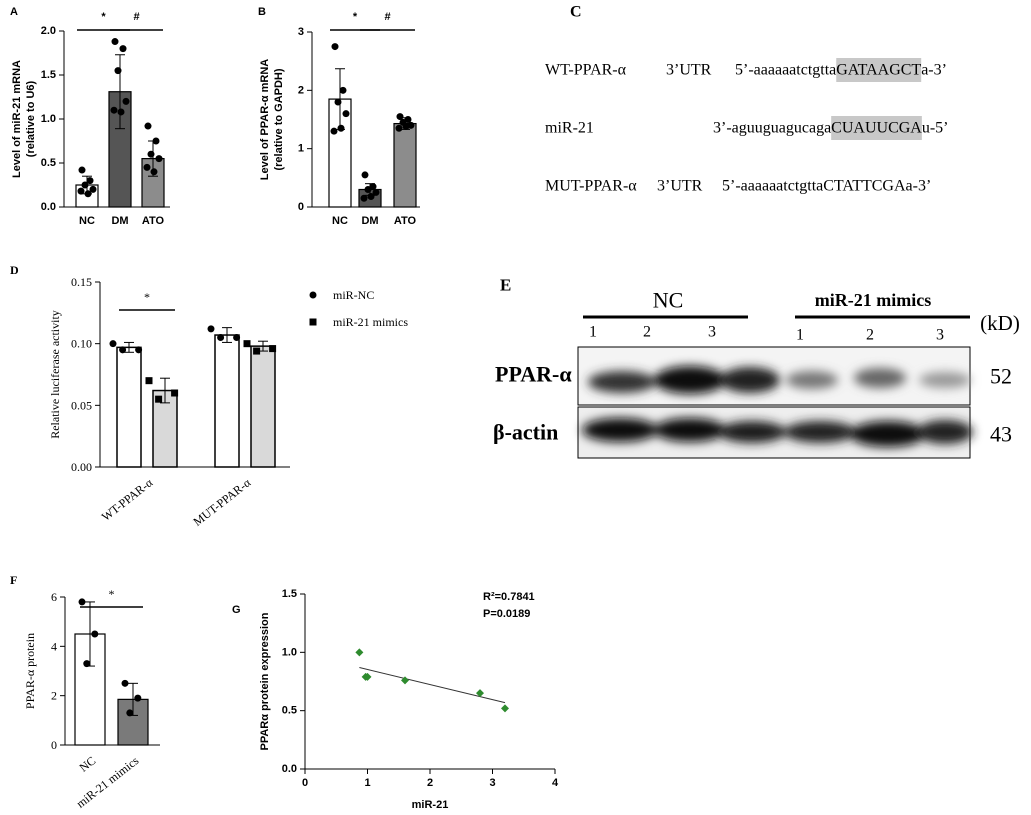 Image resolution: width=1031 pixels, height=815 pixels. Describe the element at coordinates (934, 70) in the screenshot. I see `sequence-part: a-3’` at that location.